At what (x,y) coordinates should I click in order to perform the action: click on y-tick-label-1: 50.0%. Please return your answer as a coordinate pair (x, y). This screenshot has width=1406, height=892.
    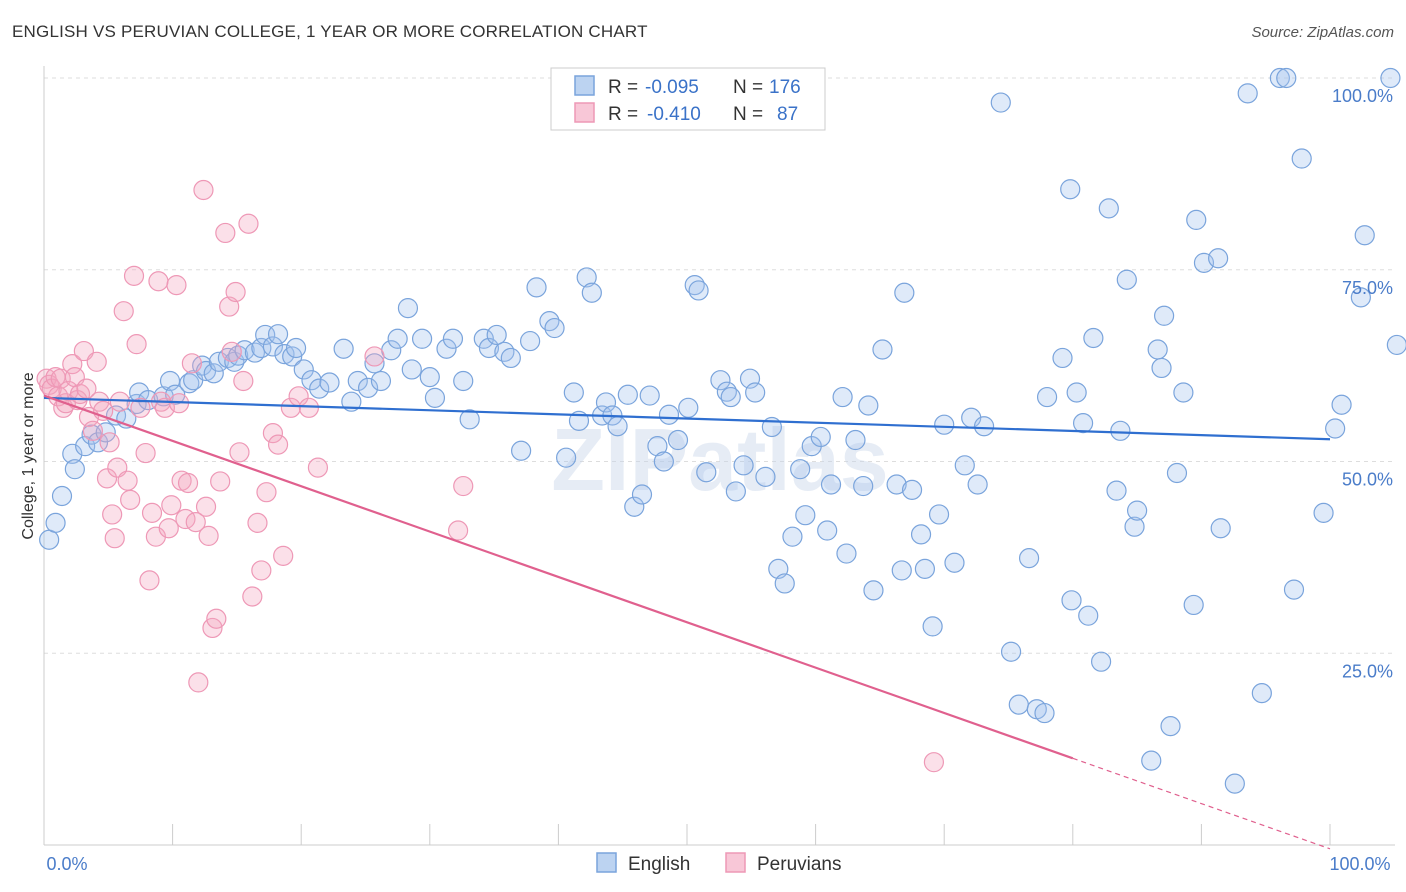
    Looking at the image, I should click on (1367, 480).